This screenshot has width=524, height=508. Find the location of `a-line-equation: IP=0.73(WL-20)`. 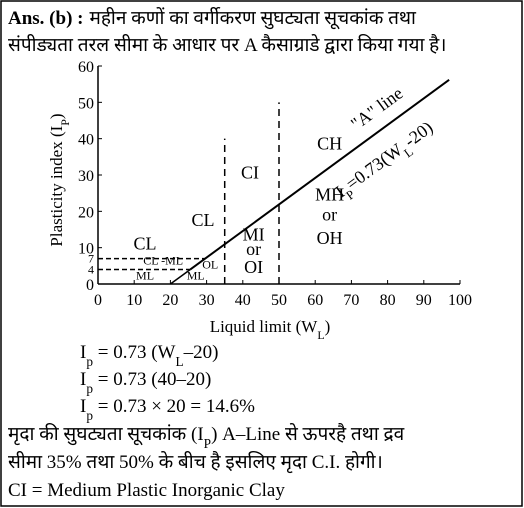

a-line-equation: IP=0.73(WL-20) is located at coordinates (386, 161).